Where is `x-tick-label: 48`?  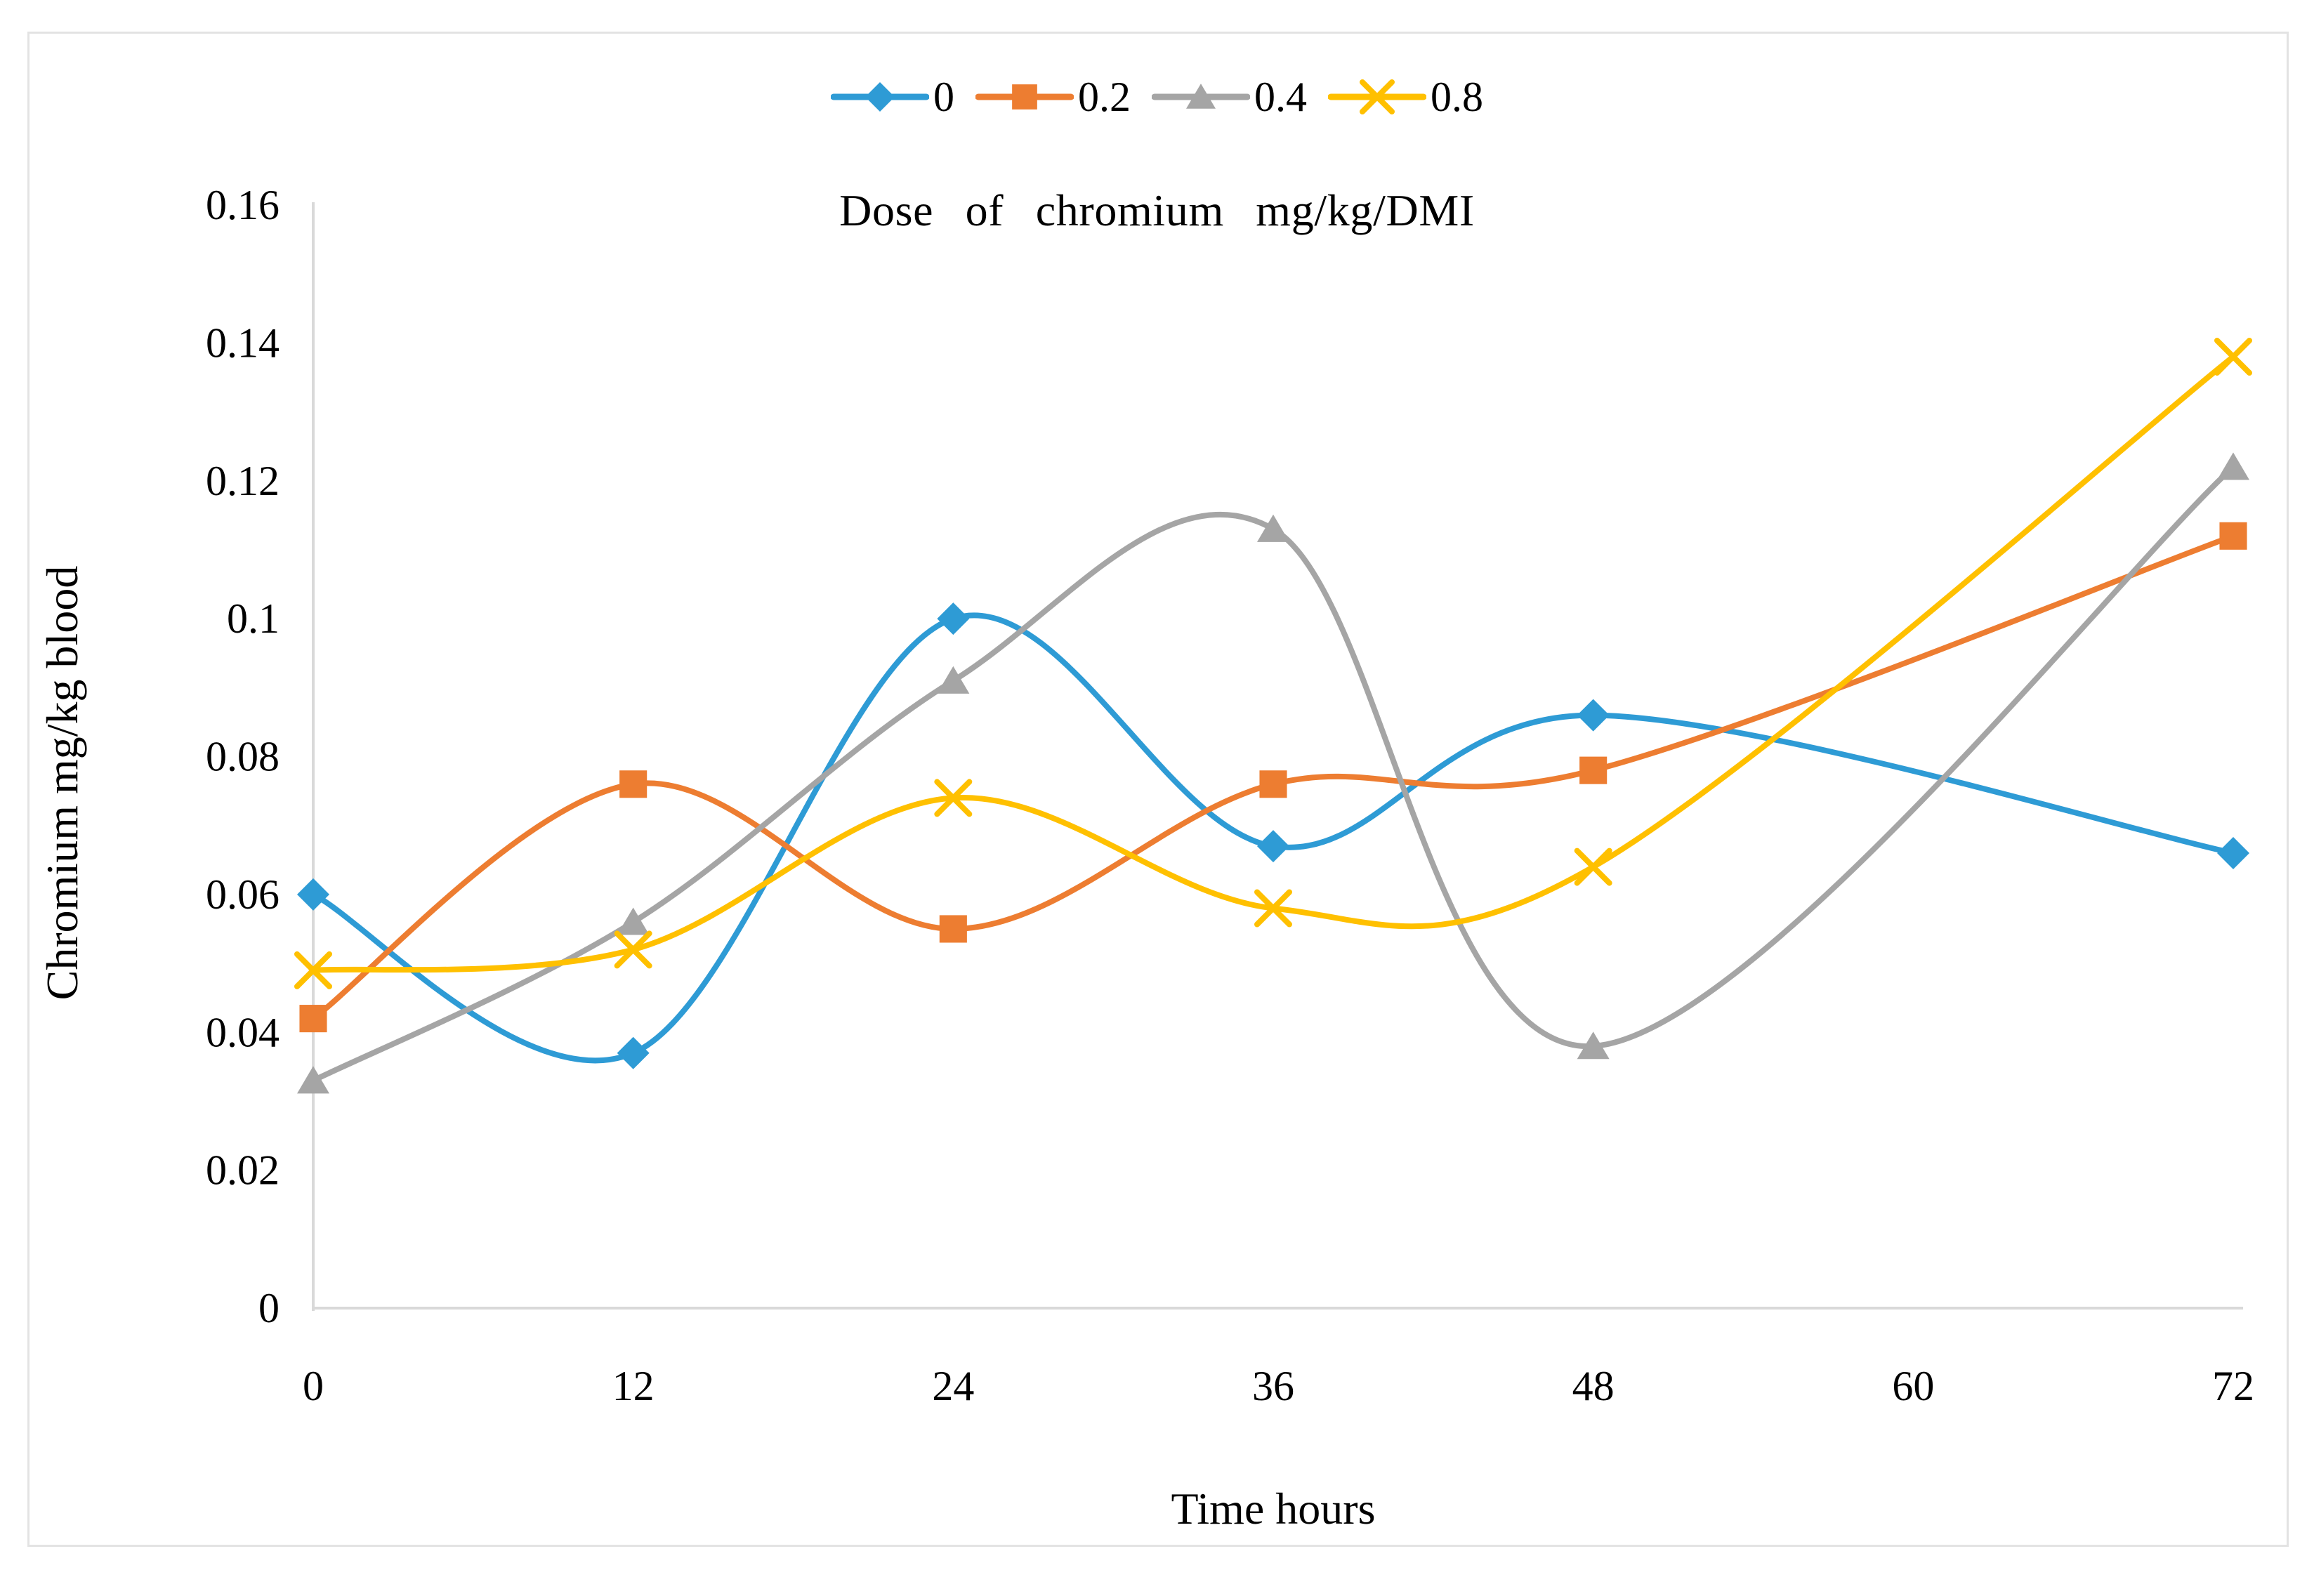 x-tick-label: 48 is located at coordinates (1593, 1386).